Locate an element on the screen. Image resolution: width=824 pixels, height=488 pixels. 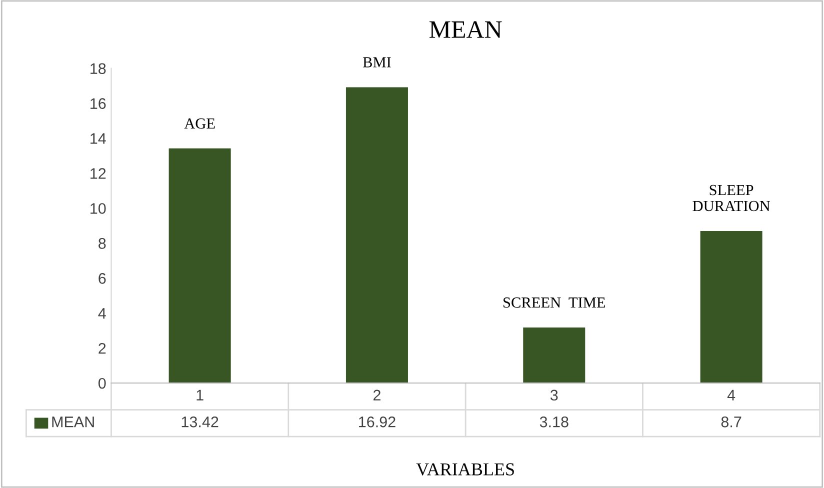
annotation: SCREEN TIME is located at coordinates (555, 302).